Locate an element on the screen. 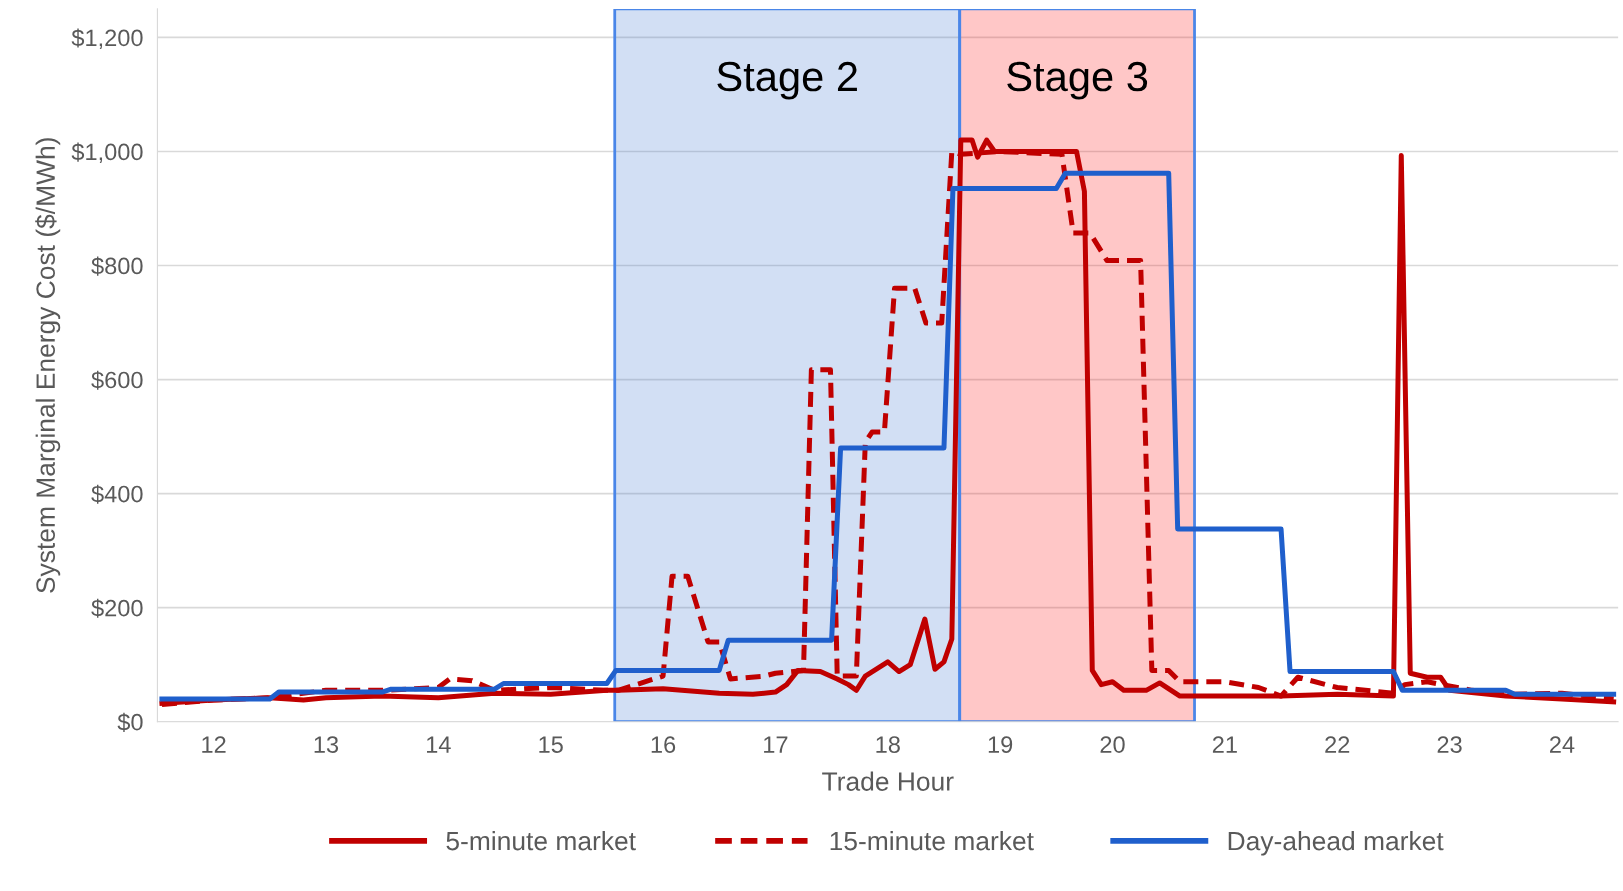 Image resolution: width=1623 pixels, height=891 pixels. x-tick-label: 16 is located at coordinates (663, 744).